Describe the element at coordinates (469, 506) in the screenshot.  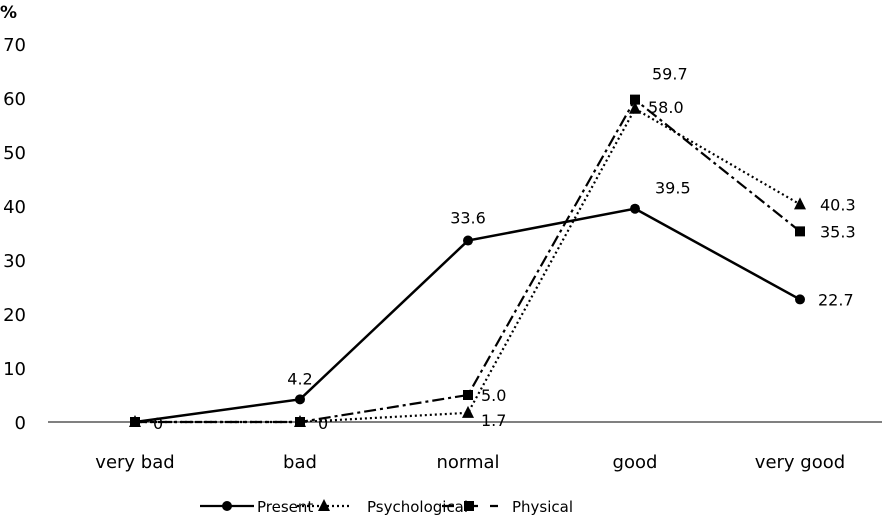
I see `legend-marker-square` at that location.